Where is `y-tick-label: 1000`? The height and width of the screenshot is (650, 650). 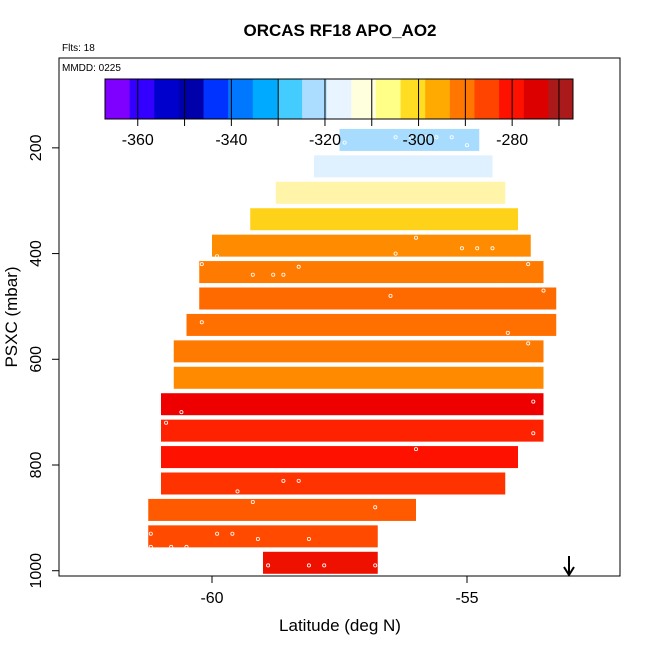
y-tick-label: 1000 is located at coordinates (36, 571).